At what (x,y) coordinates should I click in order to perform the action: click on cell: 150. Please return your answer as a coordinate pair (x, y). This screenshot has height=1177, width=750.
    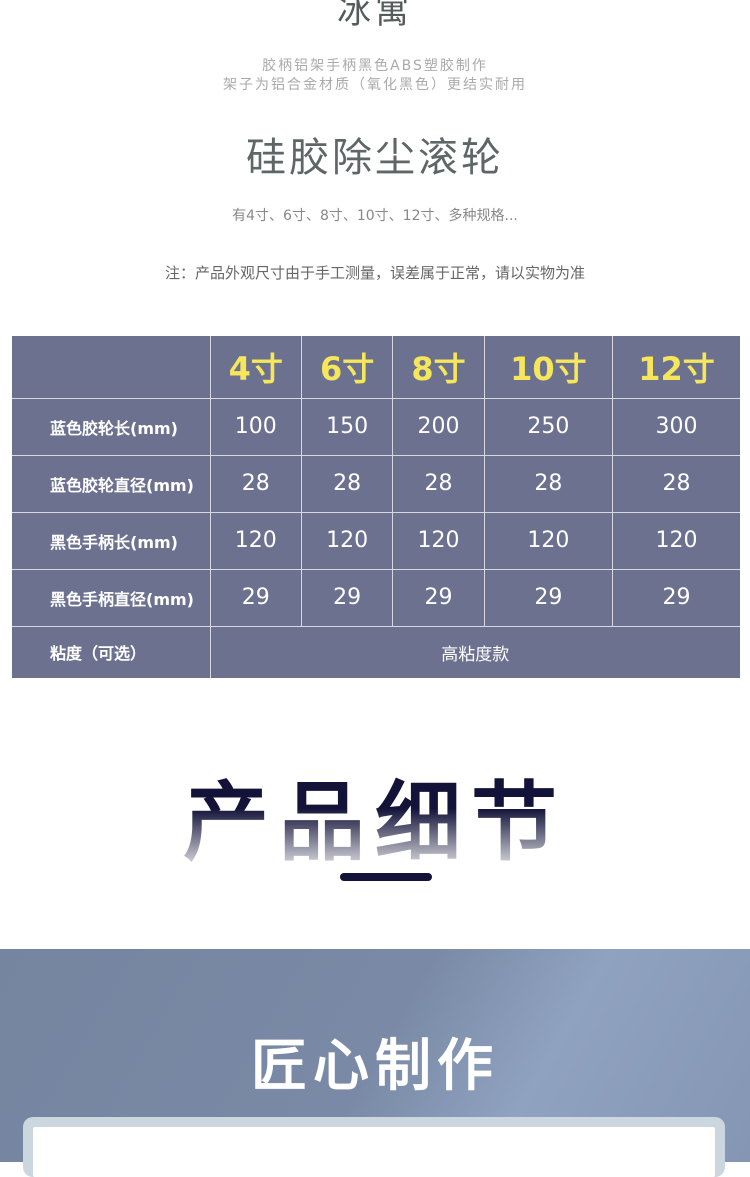
    Looking at the image, I should click on (347, 426).